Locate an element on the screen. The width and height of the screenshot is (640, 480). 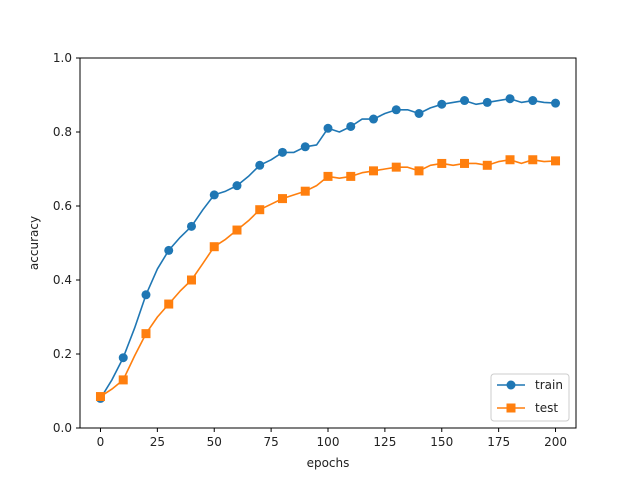
y-tick-label: 0.0 is located at coordinates (62, 428).